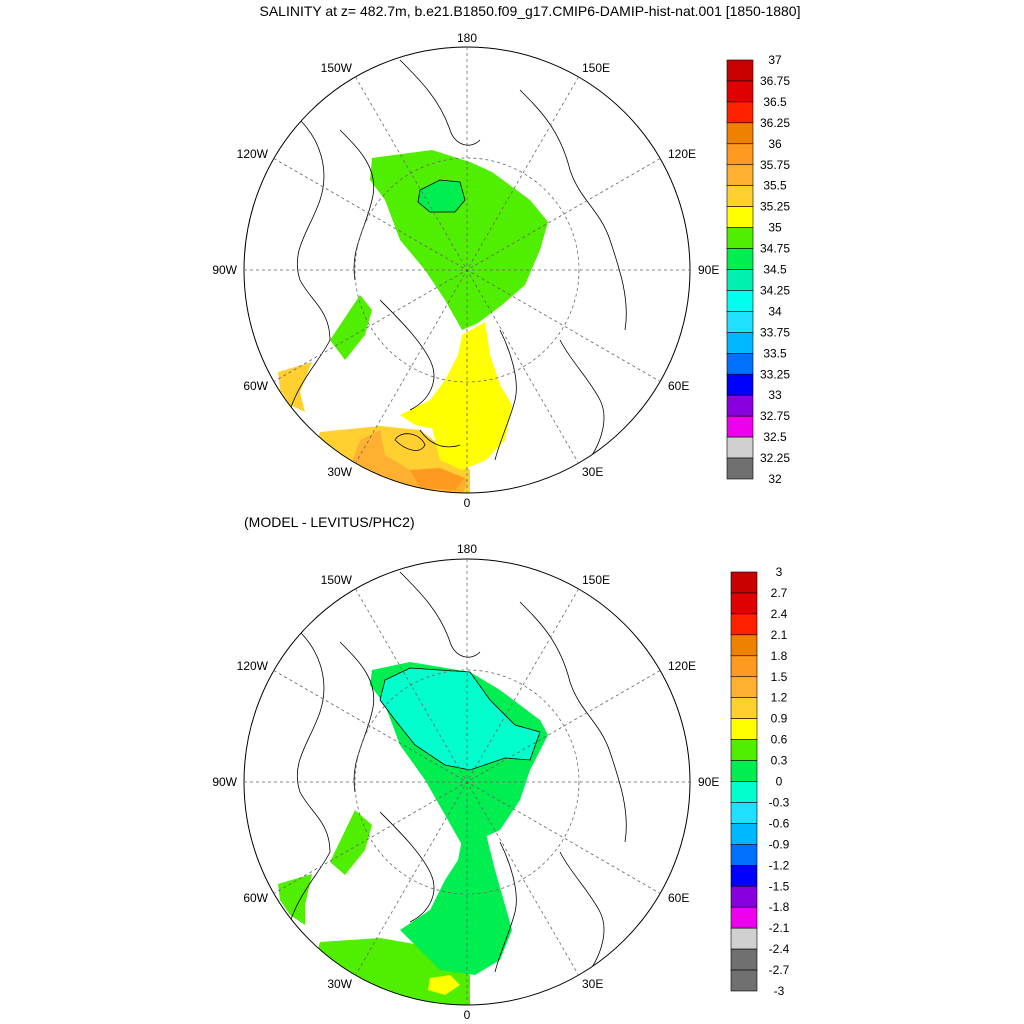 Image resolution: width=1024 pixels, height=1024 pixels. What do you see at coordinates (779, 635) in the screenshot?
I see `colorbar-bottom-tick-label: 2.1` at bounding box center [779, 635].